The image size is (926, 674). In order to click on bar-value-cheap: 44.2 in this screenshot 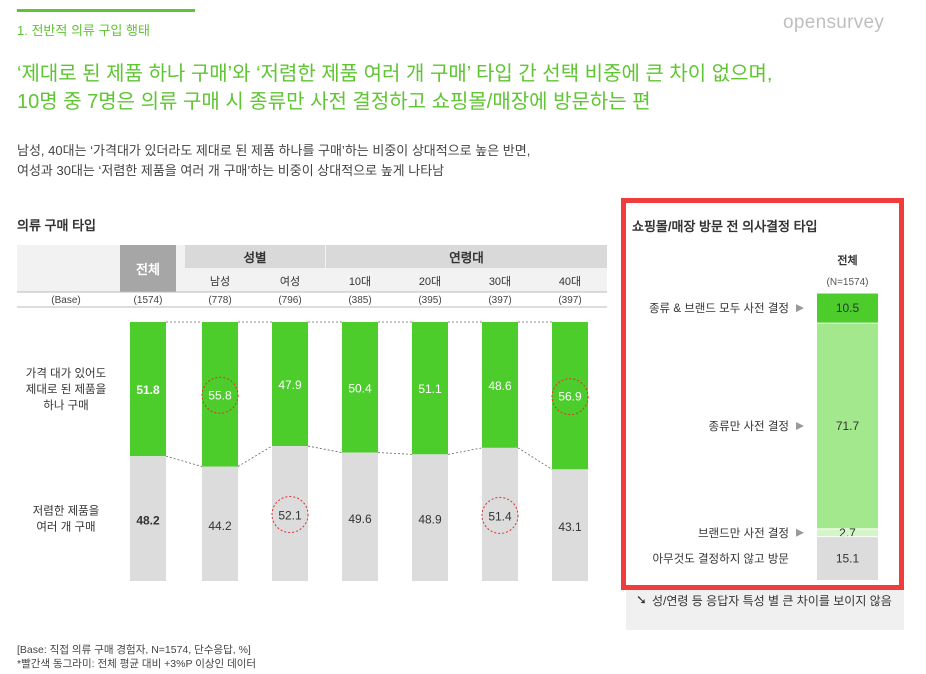, I will do `click(220, 526)`.